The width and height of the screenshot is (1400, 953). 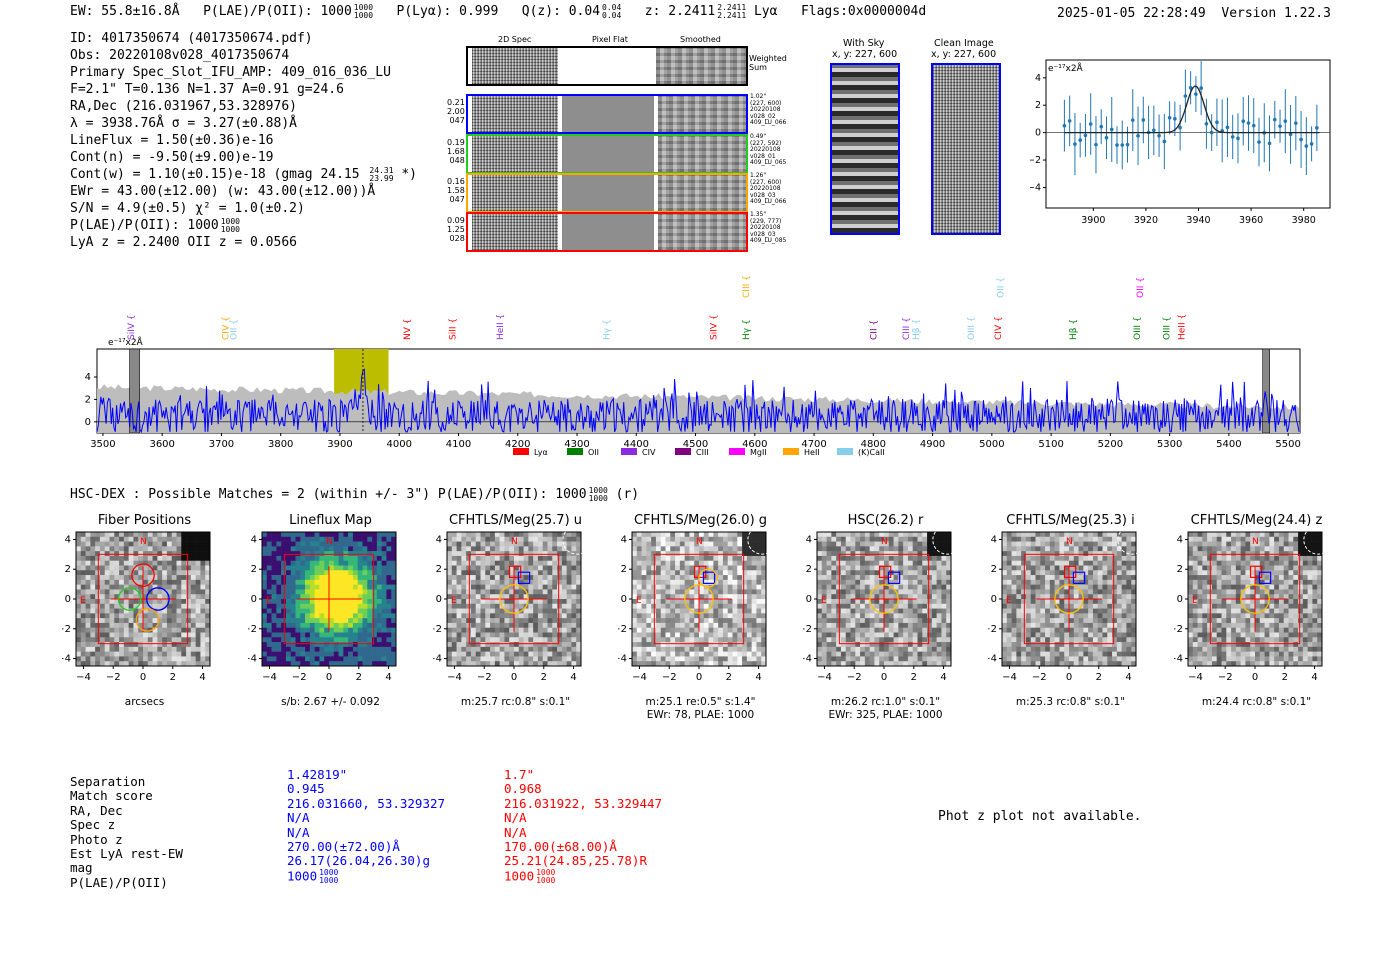 I want to click on spectrum-xtick-label: 4900, so click(x=932, y=444).